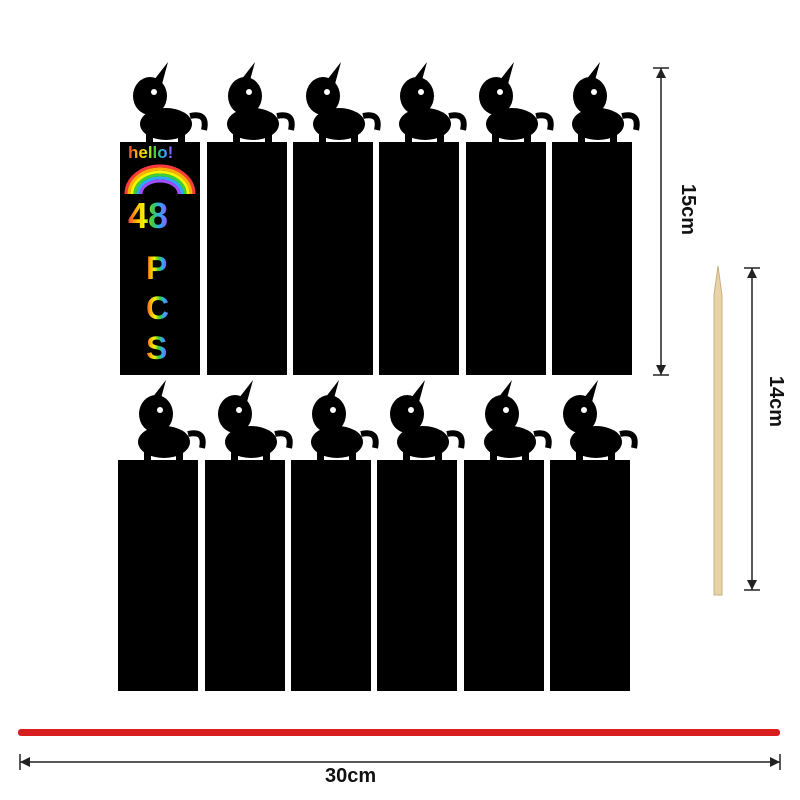 The image size is (800, 800). I want to click on arrow-up-icon, so click(752, 273).